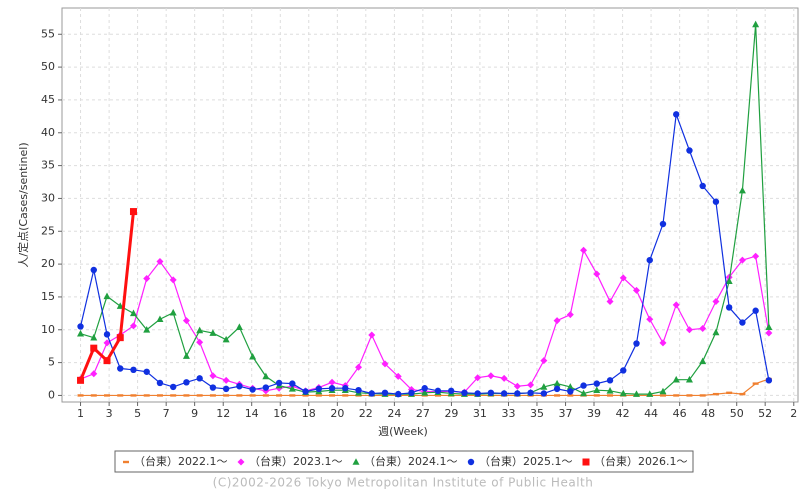 This screenshot has width=805, height=492. I want to click on y-tick-label: 5, so click(51, 362).